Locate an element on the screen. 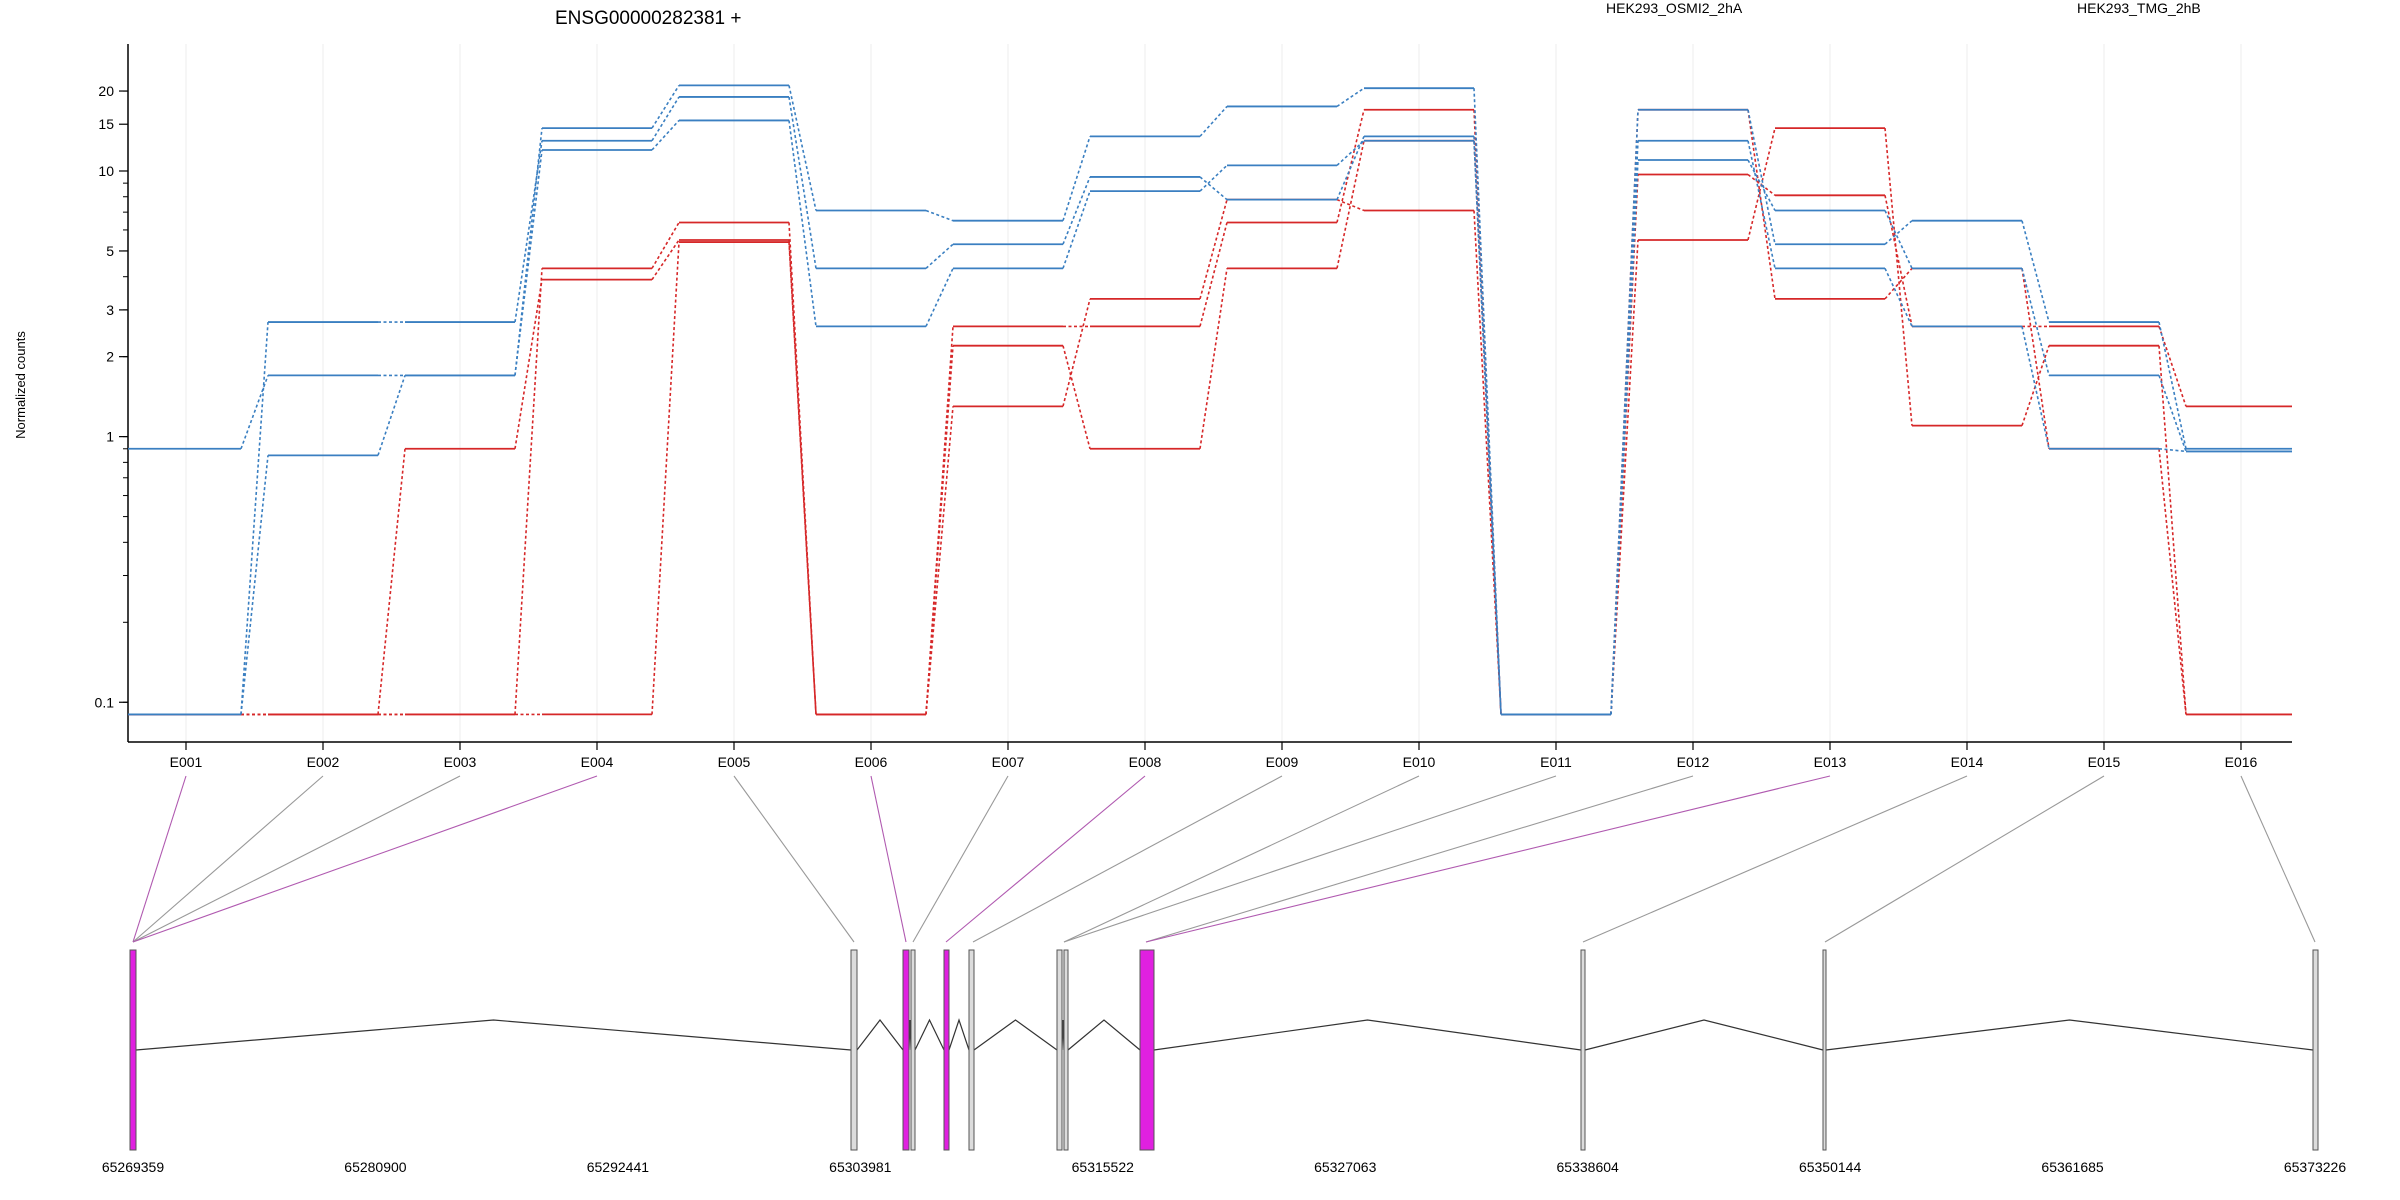  y-tick-label: 2 is located at coordinates (110, 357).